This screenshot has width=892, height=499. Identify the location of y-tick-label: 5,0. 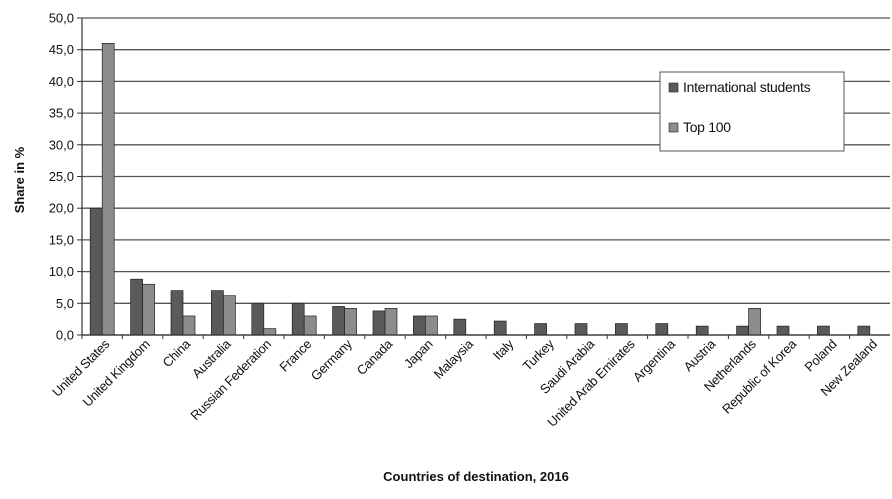
(65, 303).